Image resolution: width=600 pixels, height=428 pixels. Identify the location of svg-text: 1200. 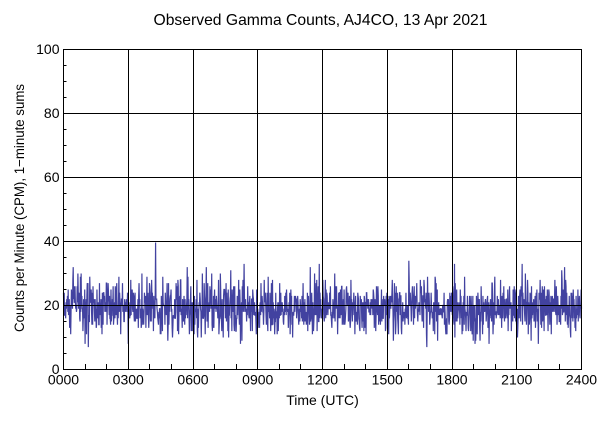
(322, 380).